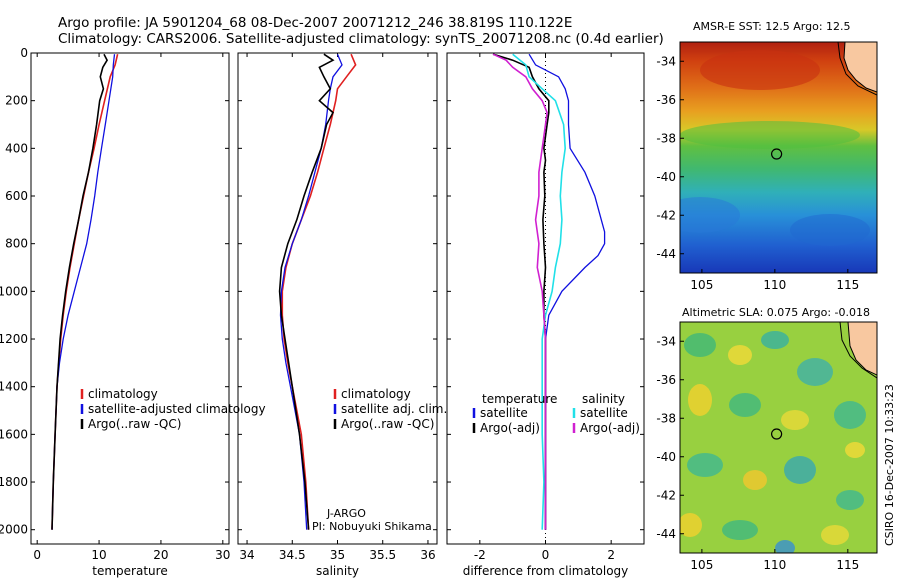  I want to click on series-line-satellite-blue, so click(567, 291).